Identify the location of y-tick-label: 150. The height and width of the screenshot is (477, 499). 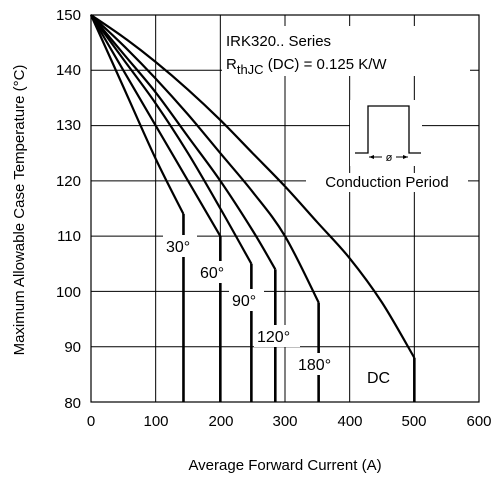
(68, 15).